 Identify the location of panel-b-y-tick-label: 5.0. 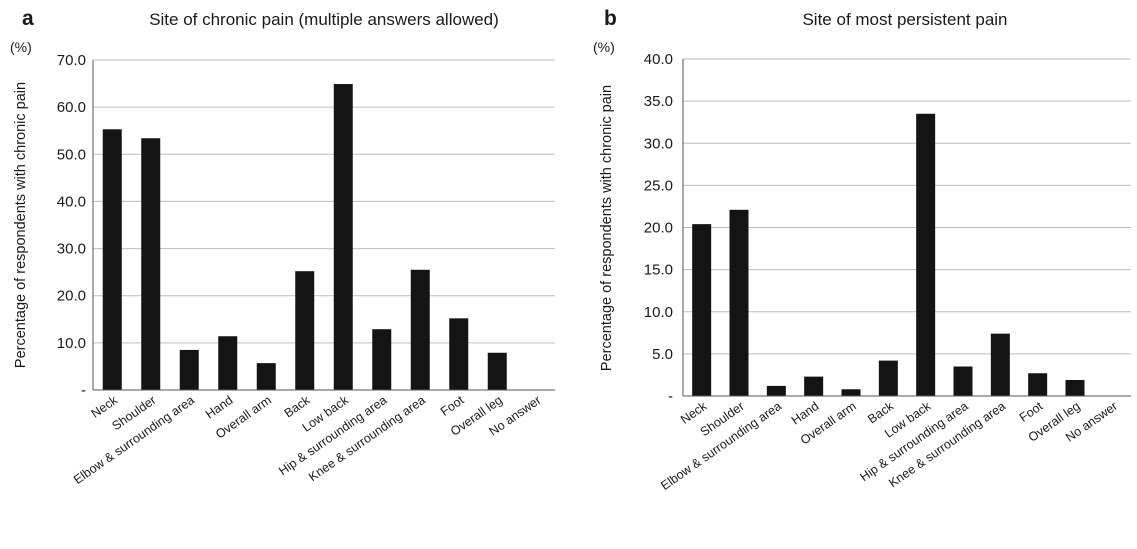
(662, 354).